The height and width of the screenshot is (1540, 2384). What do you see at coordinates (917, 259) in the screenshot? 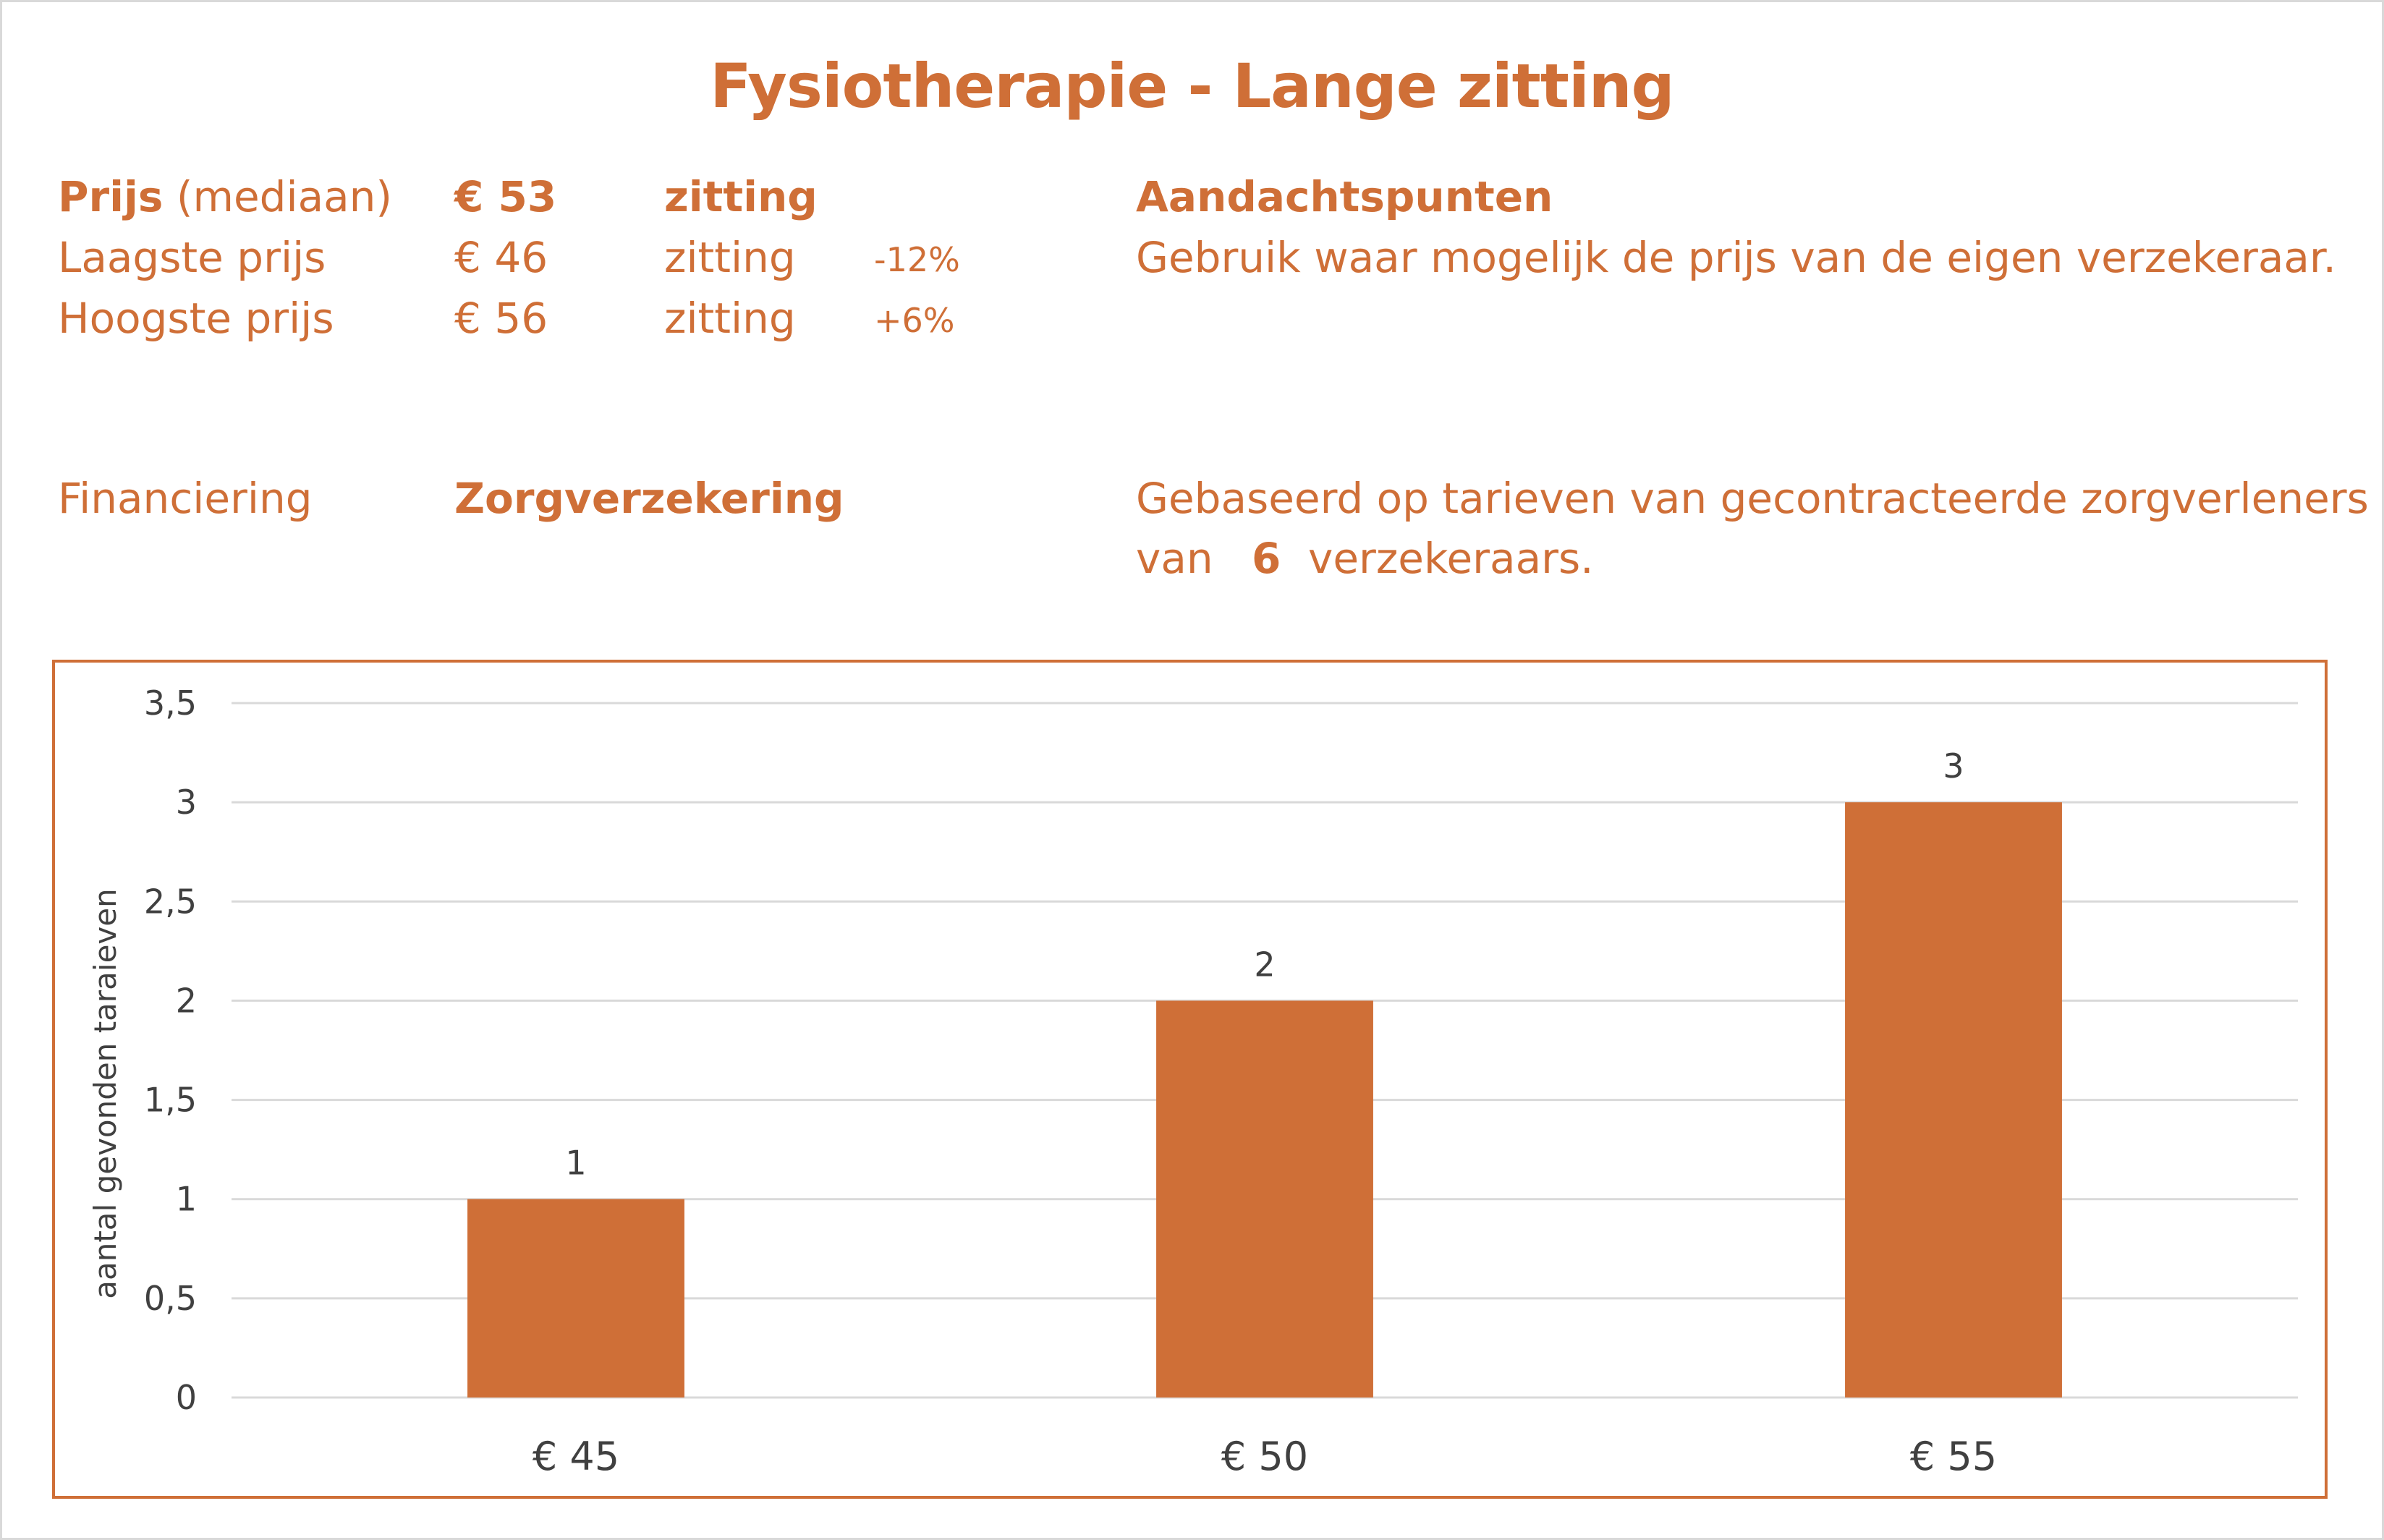
I see `lowest-price-diff: -12%` at bounding box center [917, 259].